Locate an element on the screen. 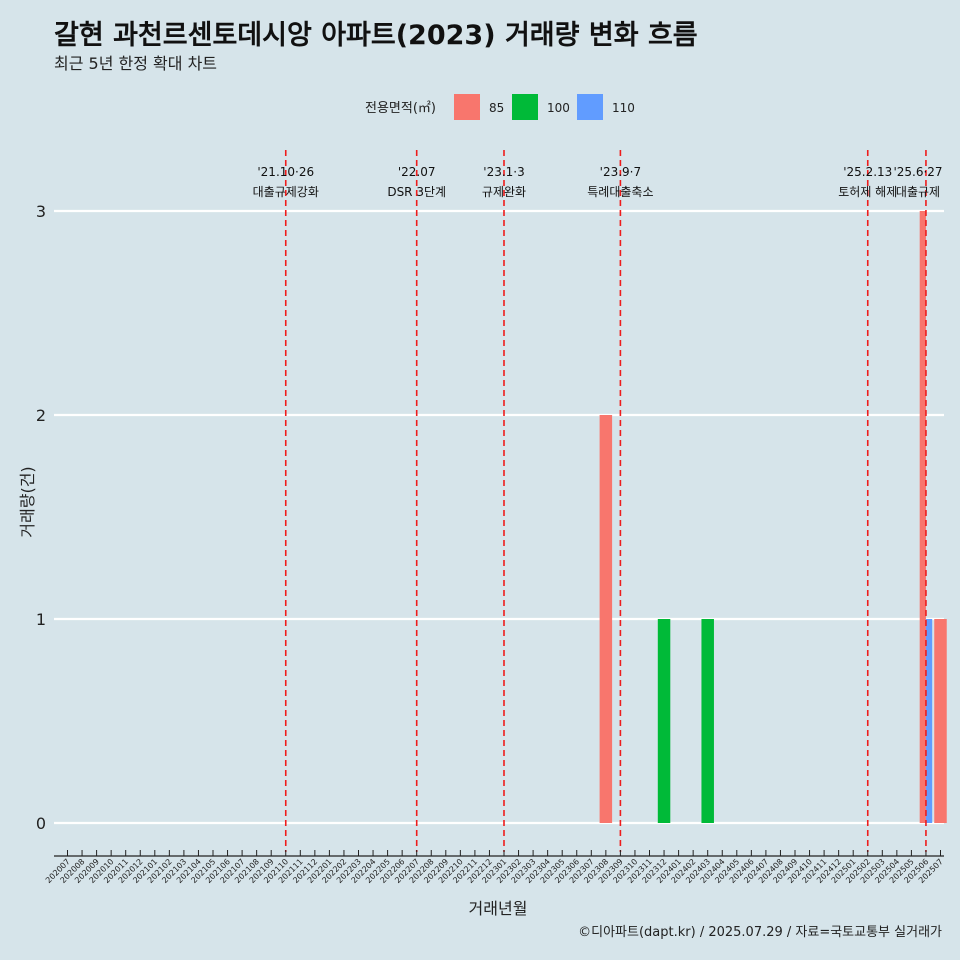 This screenshot has width=960, height=960. y-tick-0: 0 is located at coordinates (41, 823).